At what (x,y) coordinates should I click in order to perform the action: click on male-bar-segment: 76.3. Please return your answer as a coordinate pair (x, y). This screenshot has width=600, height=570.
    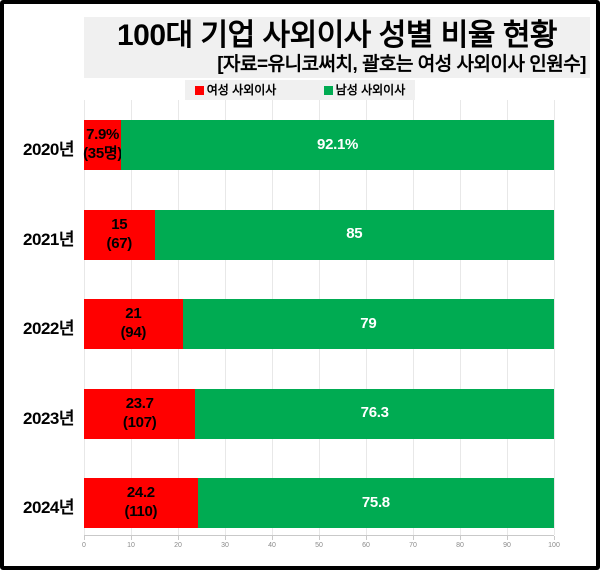
    Looking at the image, I should click on (374, 413).